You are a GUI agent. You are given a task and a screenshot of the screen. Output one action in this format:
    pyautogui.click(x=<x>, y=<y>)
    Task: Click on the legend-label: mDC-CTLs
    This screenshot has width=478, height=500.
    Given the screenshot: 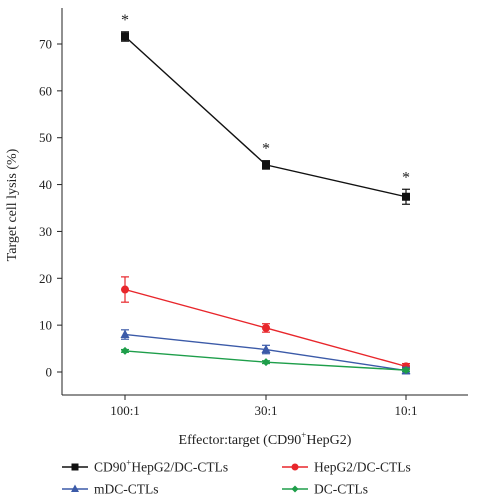 What is the action you would take?
    pyautogui.click(x=126, y=489)
    